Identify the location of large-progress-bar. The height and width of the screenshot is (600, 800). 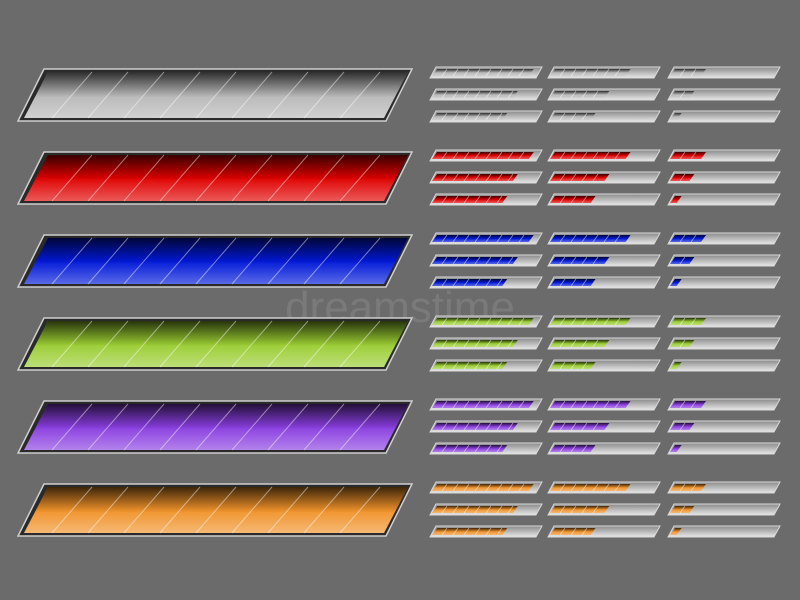
(215, 95).